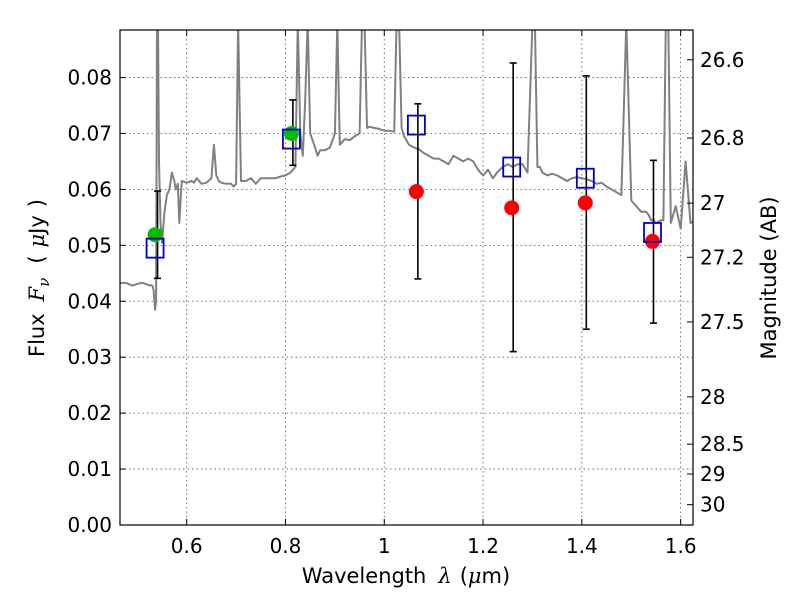 This screenshot has height=600, width=800. I want to click on x-axis-label-prefix: Wavelength, so click(364, 576).